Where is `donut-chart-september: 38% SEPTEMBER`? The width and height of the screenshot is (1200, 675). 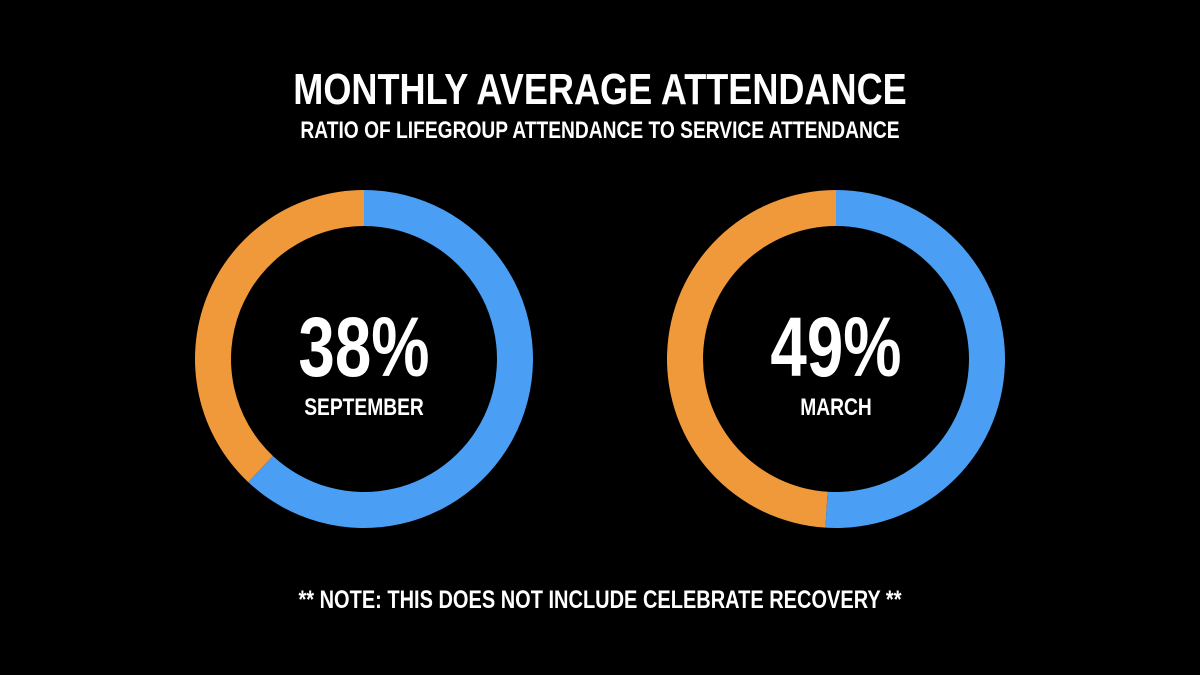 donut-chart-september: 38% SEPTEMBER is located at coordinates (364, 359).